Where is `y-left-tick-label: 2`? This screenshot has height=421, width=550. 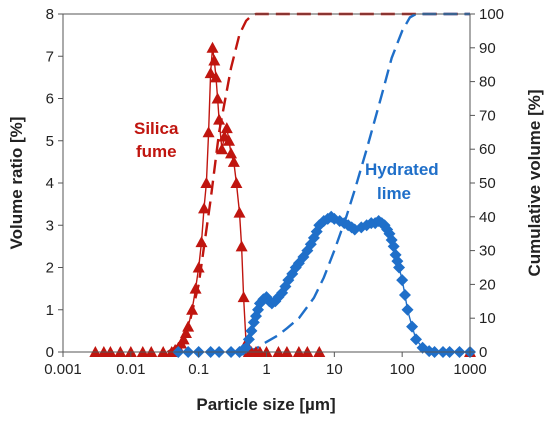 y-left-tick-label: 2 is located at coordinates (50, 268).